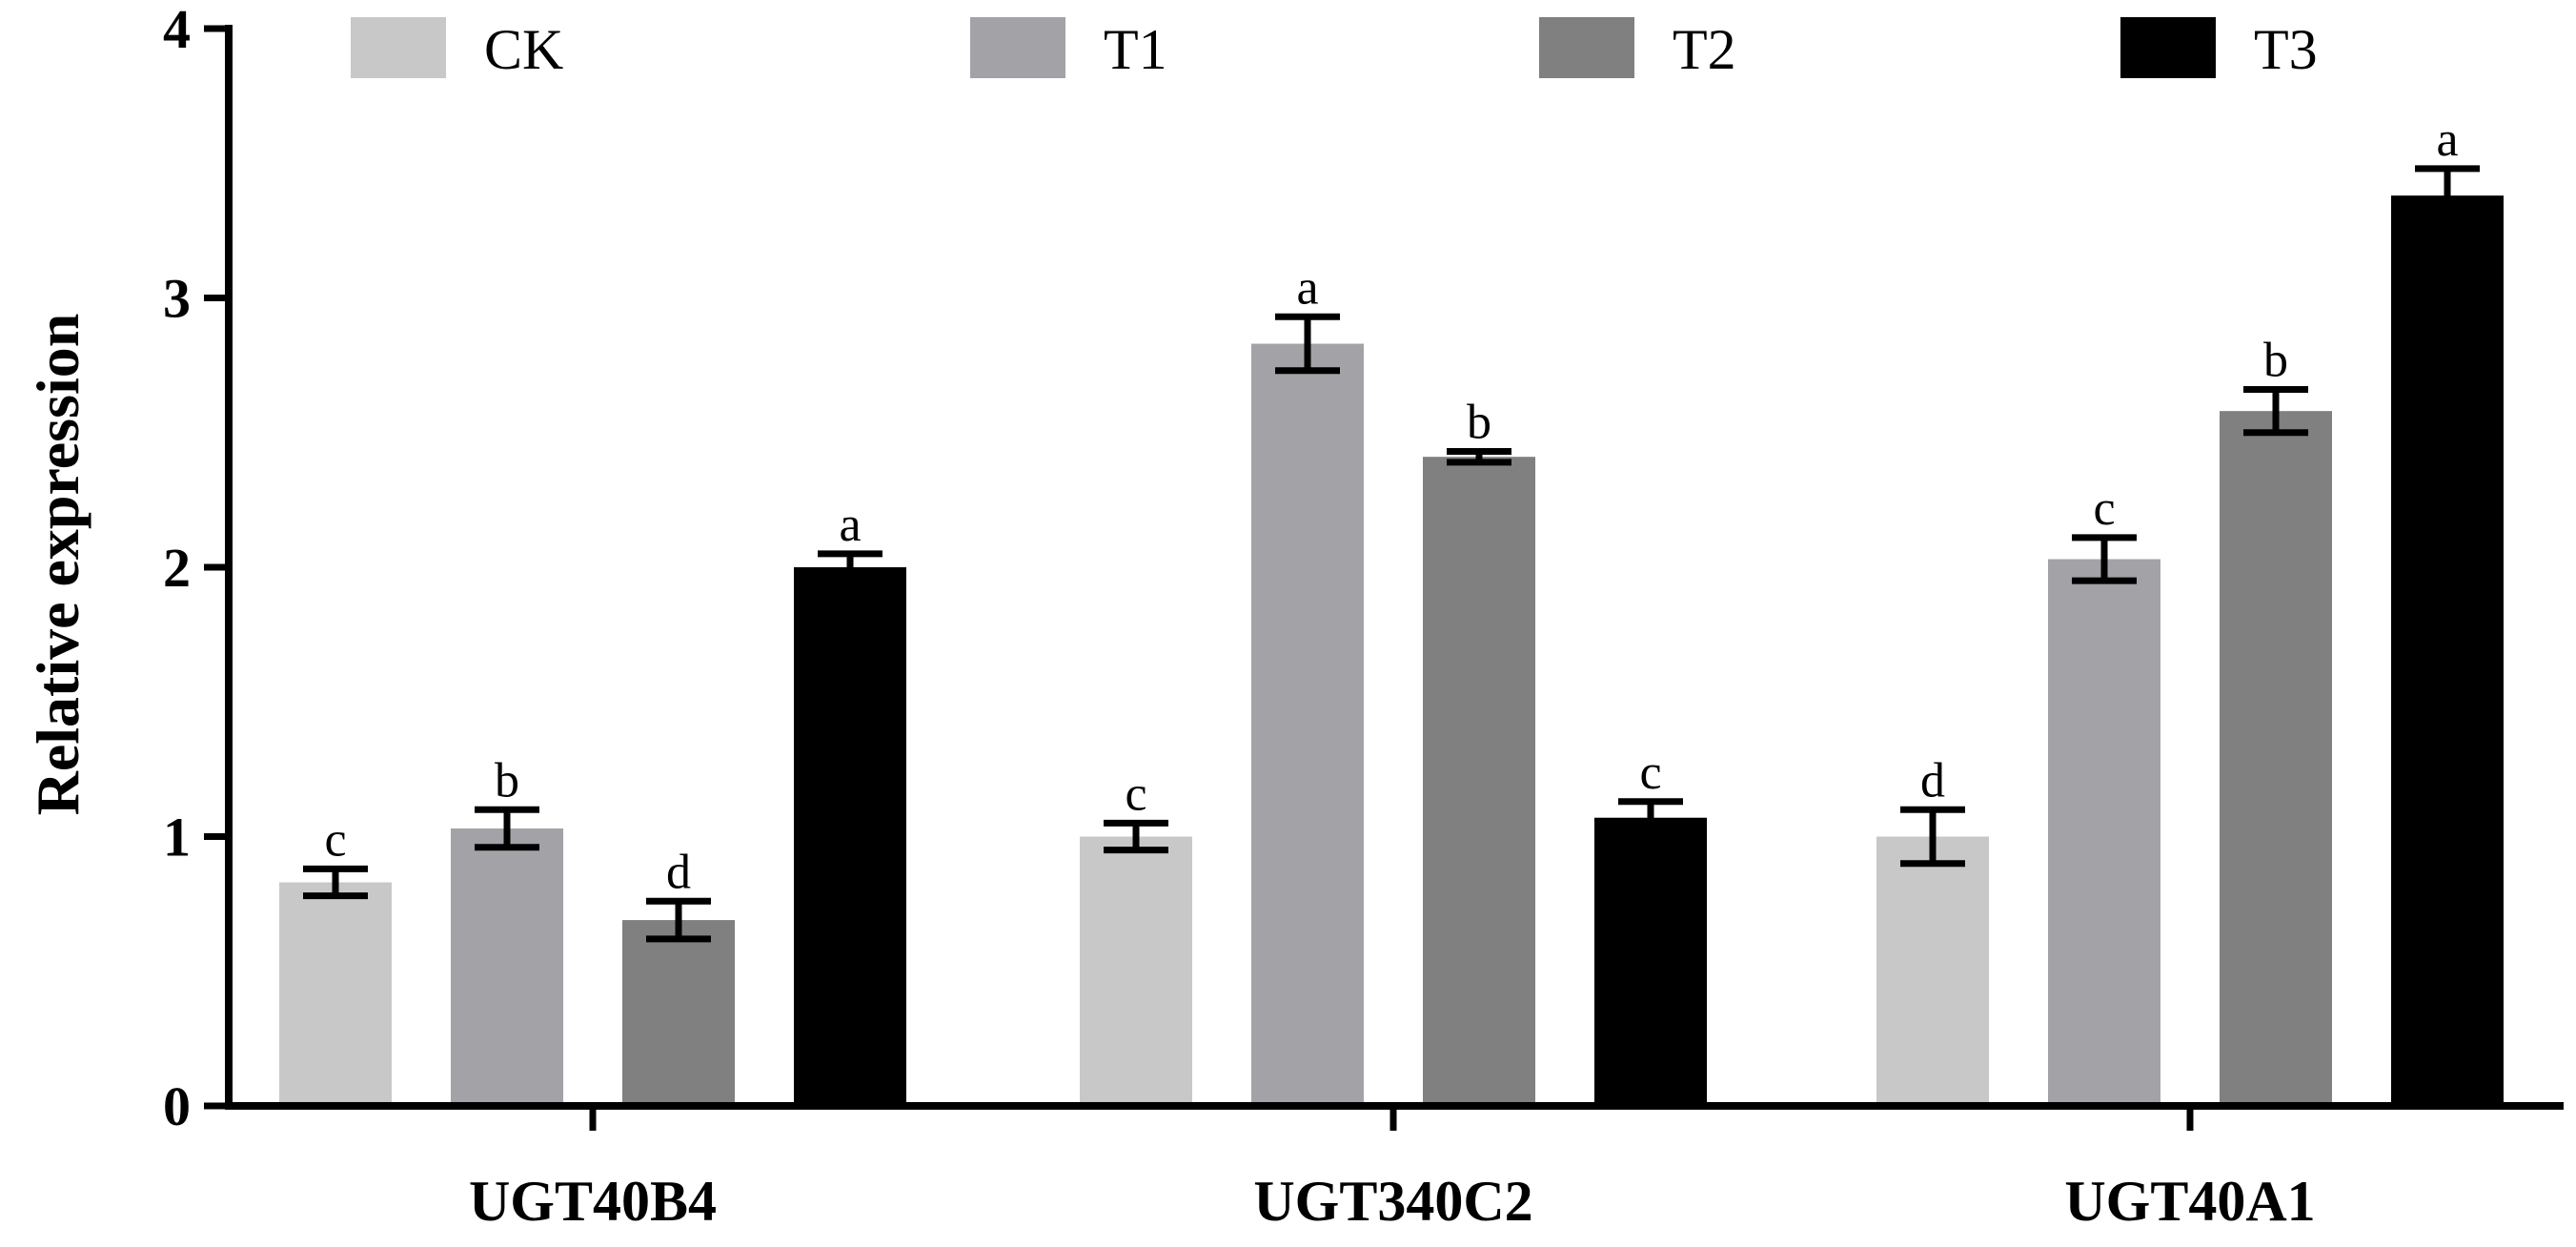  Describe the element at coordinates (398, 47) in the screenshot. I see `legend-swatch-ck` at that location.